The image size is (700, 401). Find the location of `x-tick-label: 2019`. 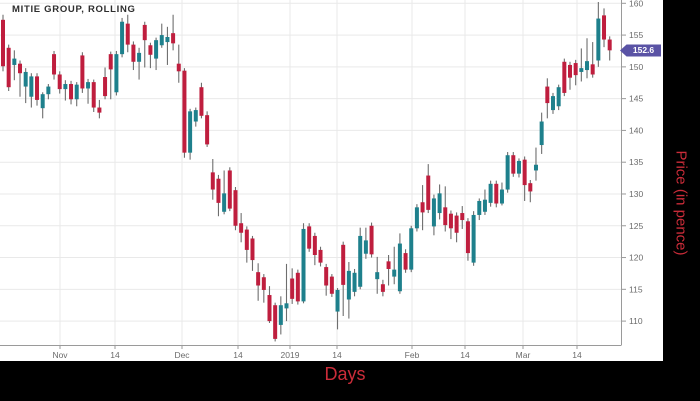

x-tick-label: 2019 is located at coordinates (290, 355).